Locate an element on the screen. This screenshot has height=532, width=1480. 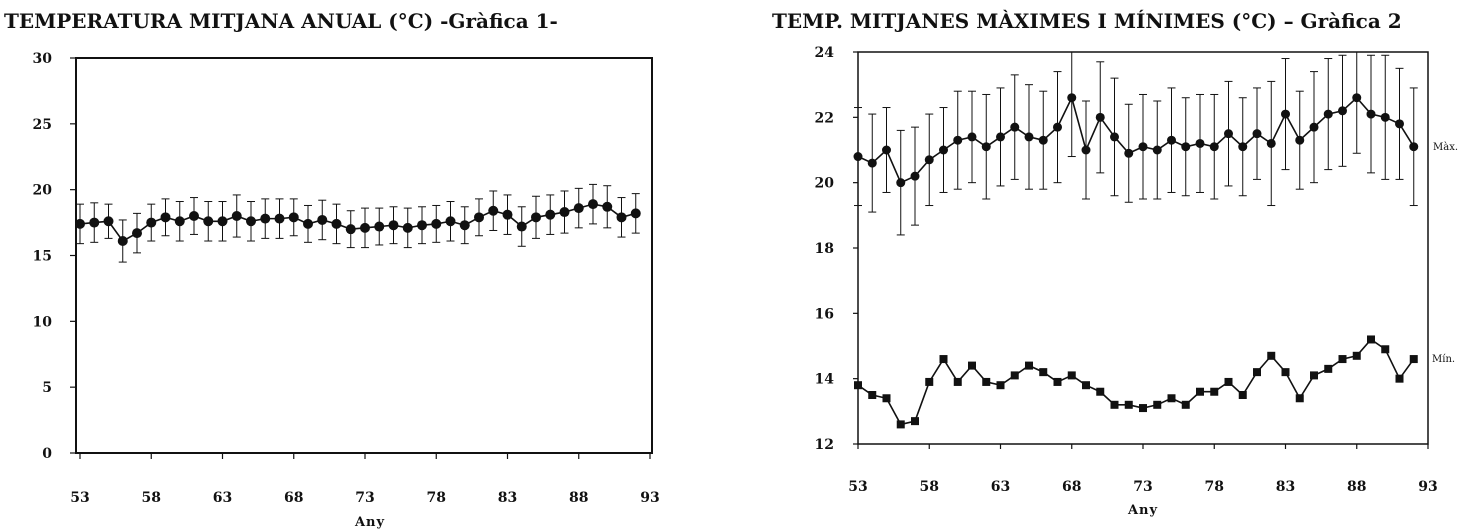
chart-1-x-label: Any is located at coordinates (369, 522).